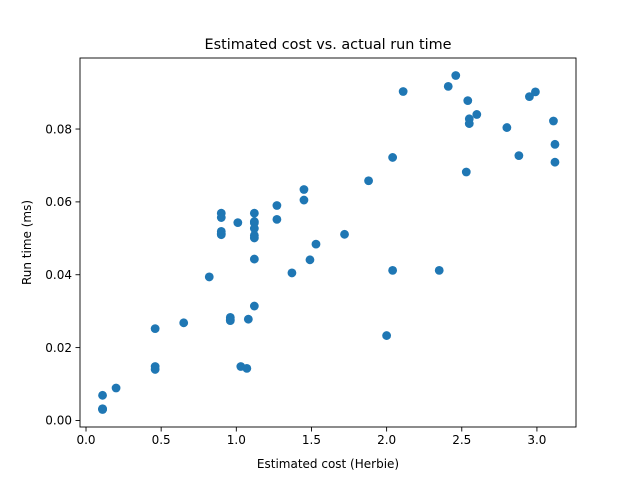 The width and height of the screenshot is (640, 480). What do you see at coordinates (536, 440) in the screenshot?
I see `x-tick-label: 3.0` at bounding box center [536, 440].